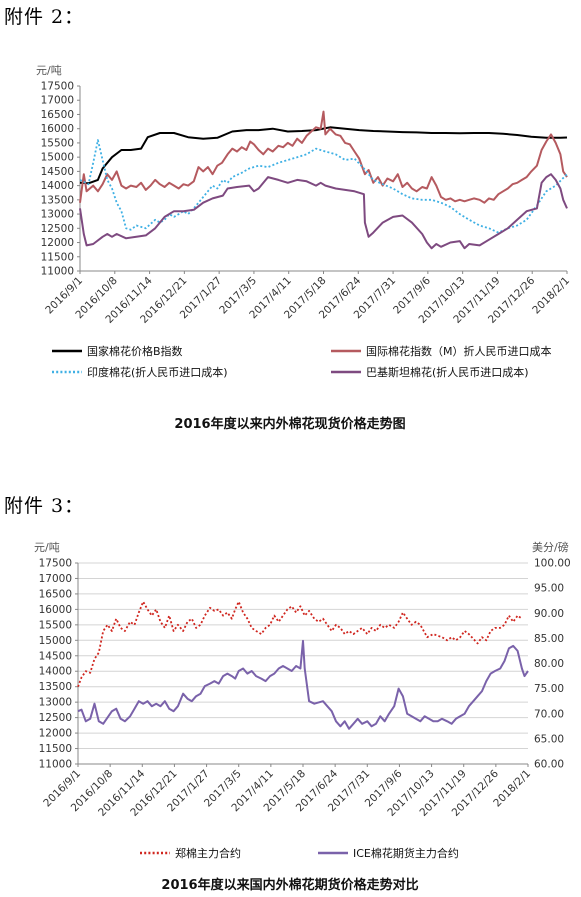  Describe the element at coordinates (550, 547) in the screenshot. I see `y2-axis-unit: 美分/磅` at that location.